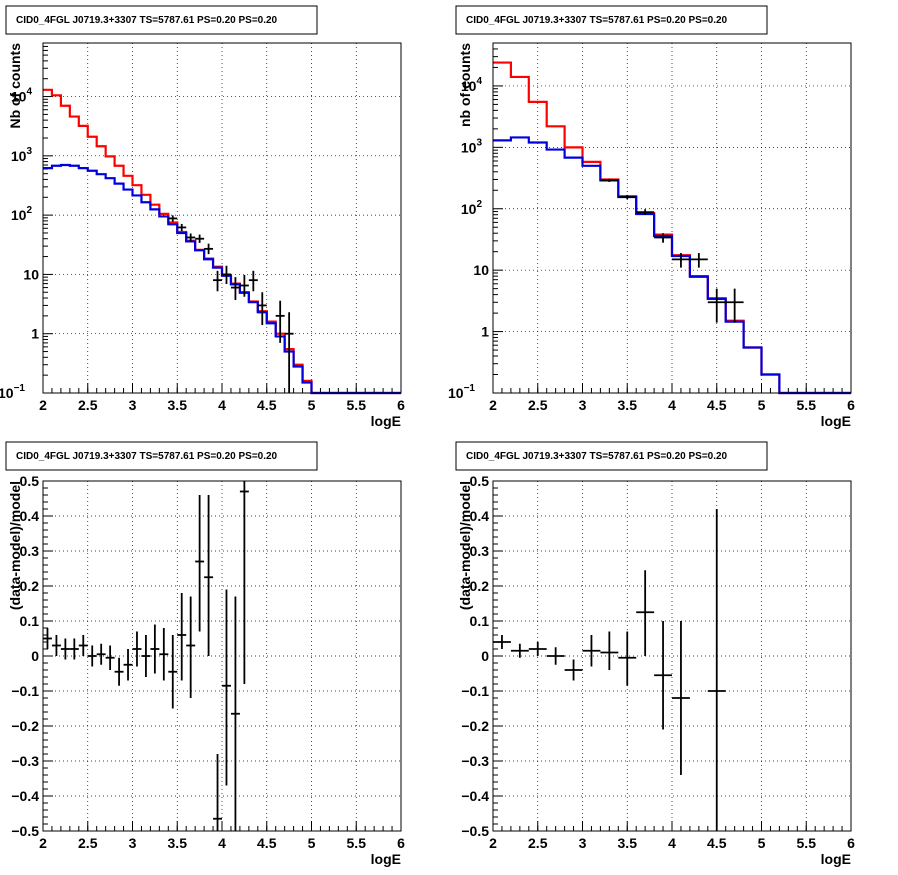  I want to click on y-tick-exponent: 2, so click(29, 210).